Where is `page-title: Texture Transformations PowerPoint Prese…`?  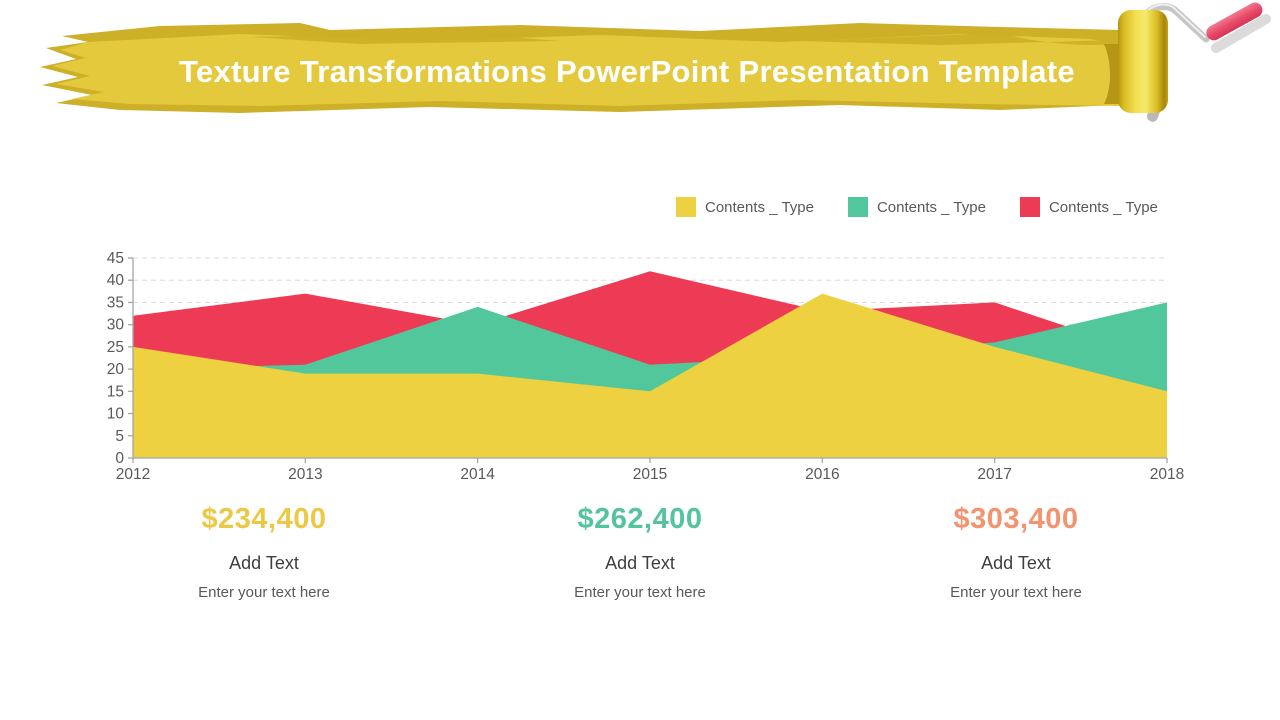 page-title: Texture Transformations PowerPoint Prese… is located at coordinates (627, 71).